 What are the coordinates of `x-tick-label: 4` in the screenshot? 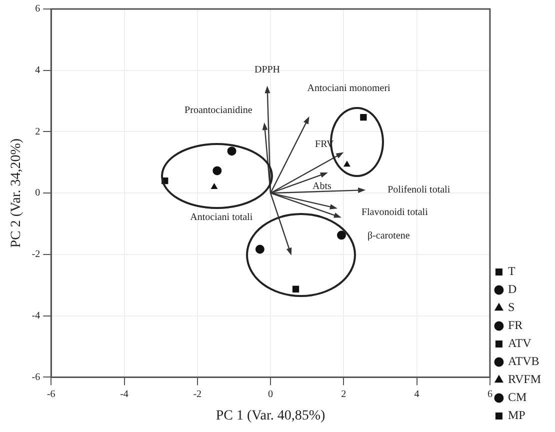 It's located at (417, 394).